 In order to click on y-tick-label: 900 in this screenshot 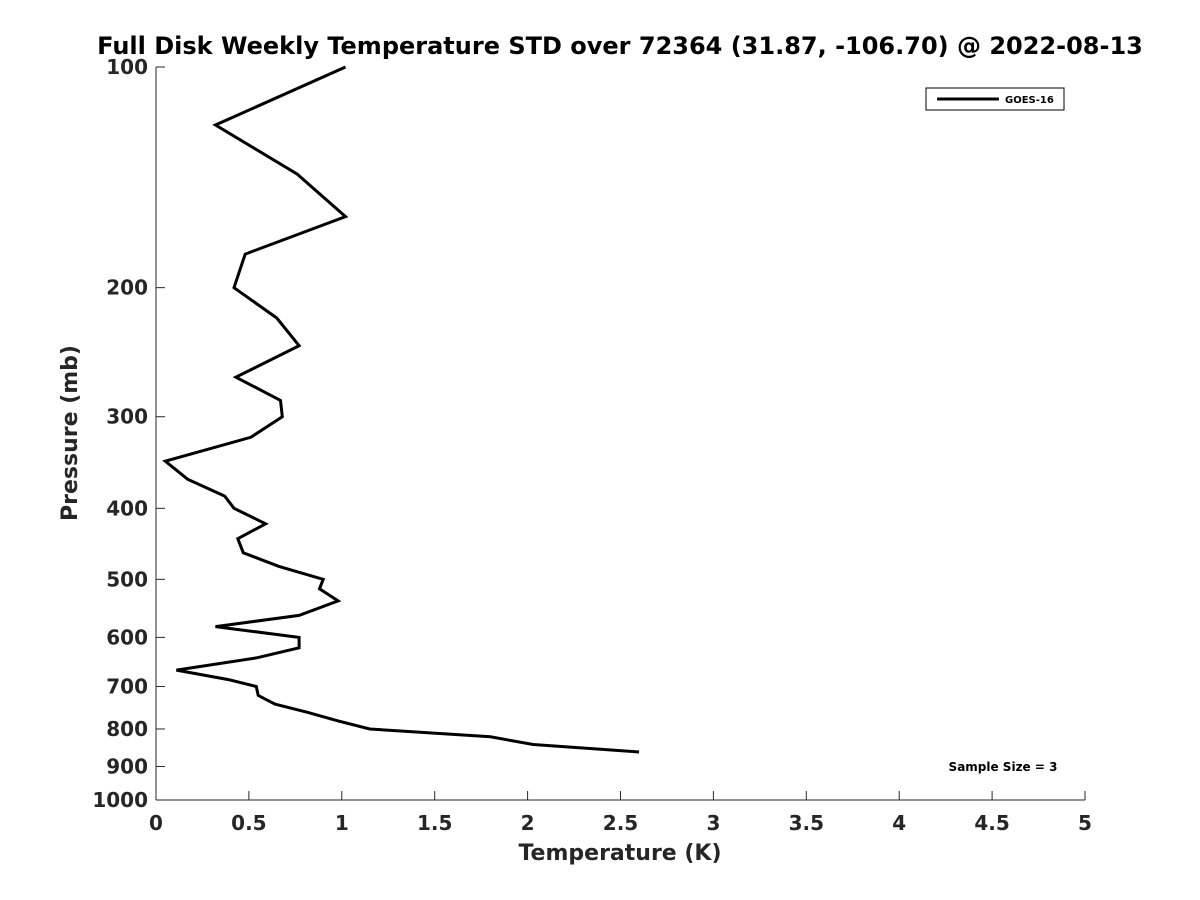, I will do `click(127, 766)`.